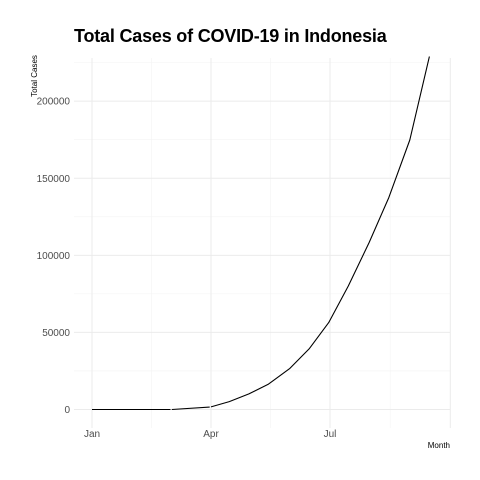  I want to click on x-tick-label: Jan, so click(92, 434).